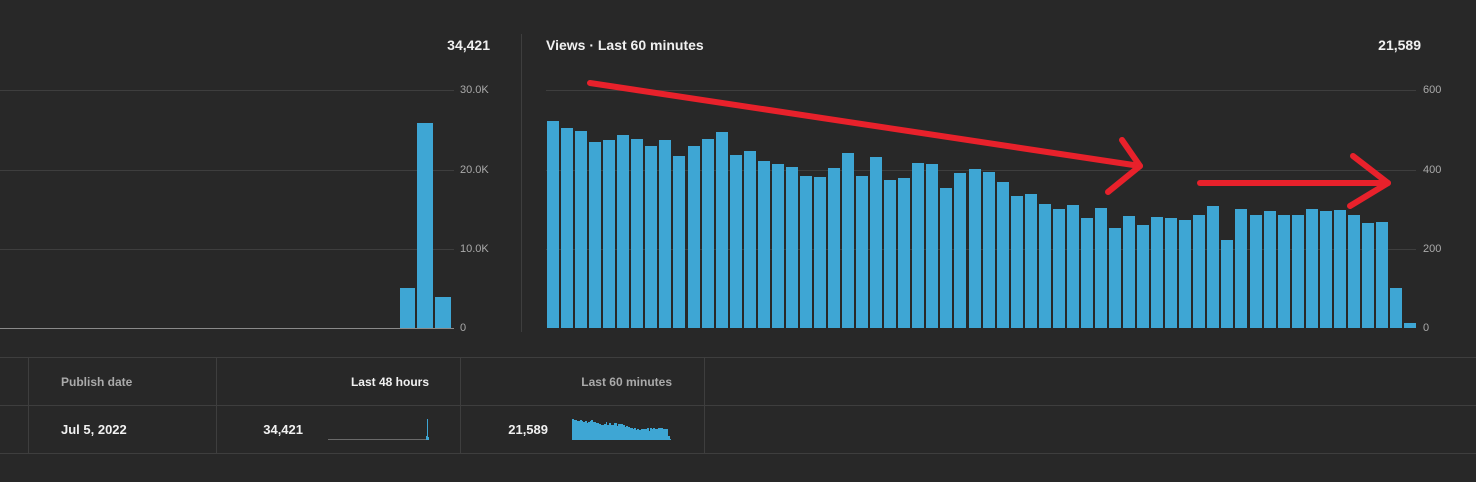 The image size is (1476, 482). What do you see at coordinates (97, 382) in the screenshot?
I see `header-publish-date: Publish date` at bounding box center [97, 382].